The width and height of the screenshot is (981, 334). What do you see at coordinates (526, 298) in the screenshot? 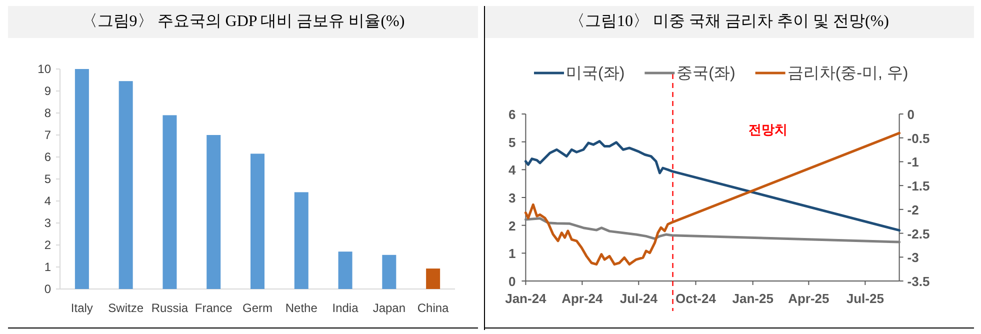
I see `x-tick-label: Jan-24` at bounding box center [526, 298].